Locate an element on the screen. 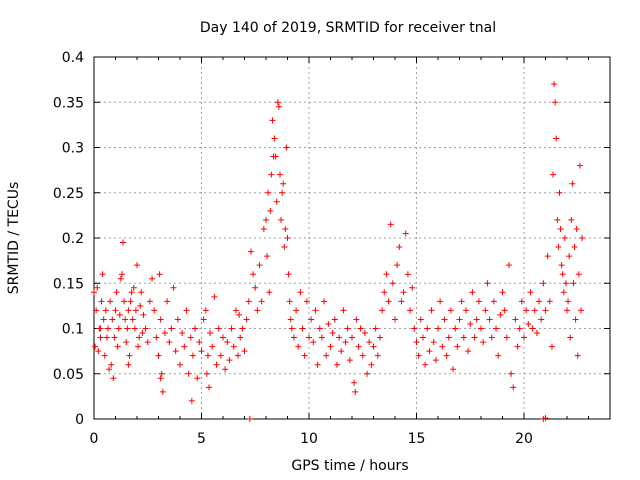 The image size is (640, 480). x-axis-title: GPS time / hours is located at coordinates (349, 466).